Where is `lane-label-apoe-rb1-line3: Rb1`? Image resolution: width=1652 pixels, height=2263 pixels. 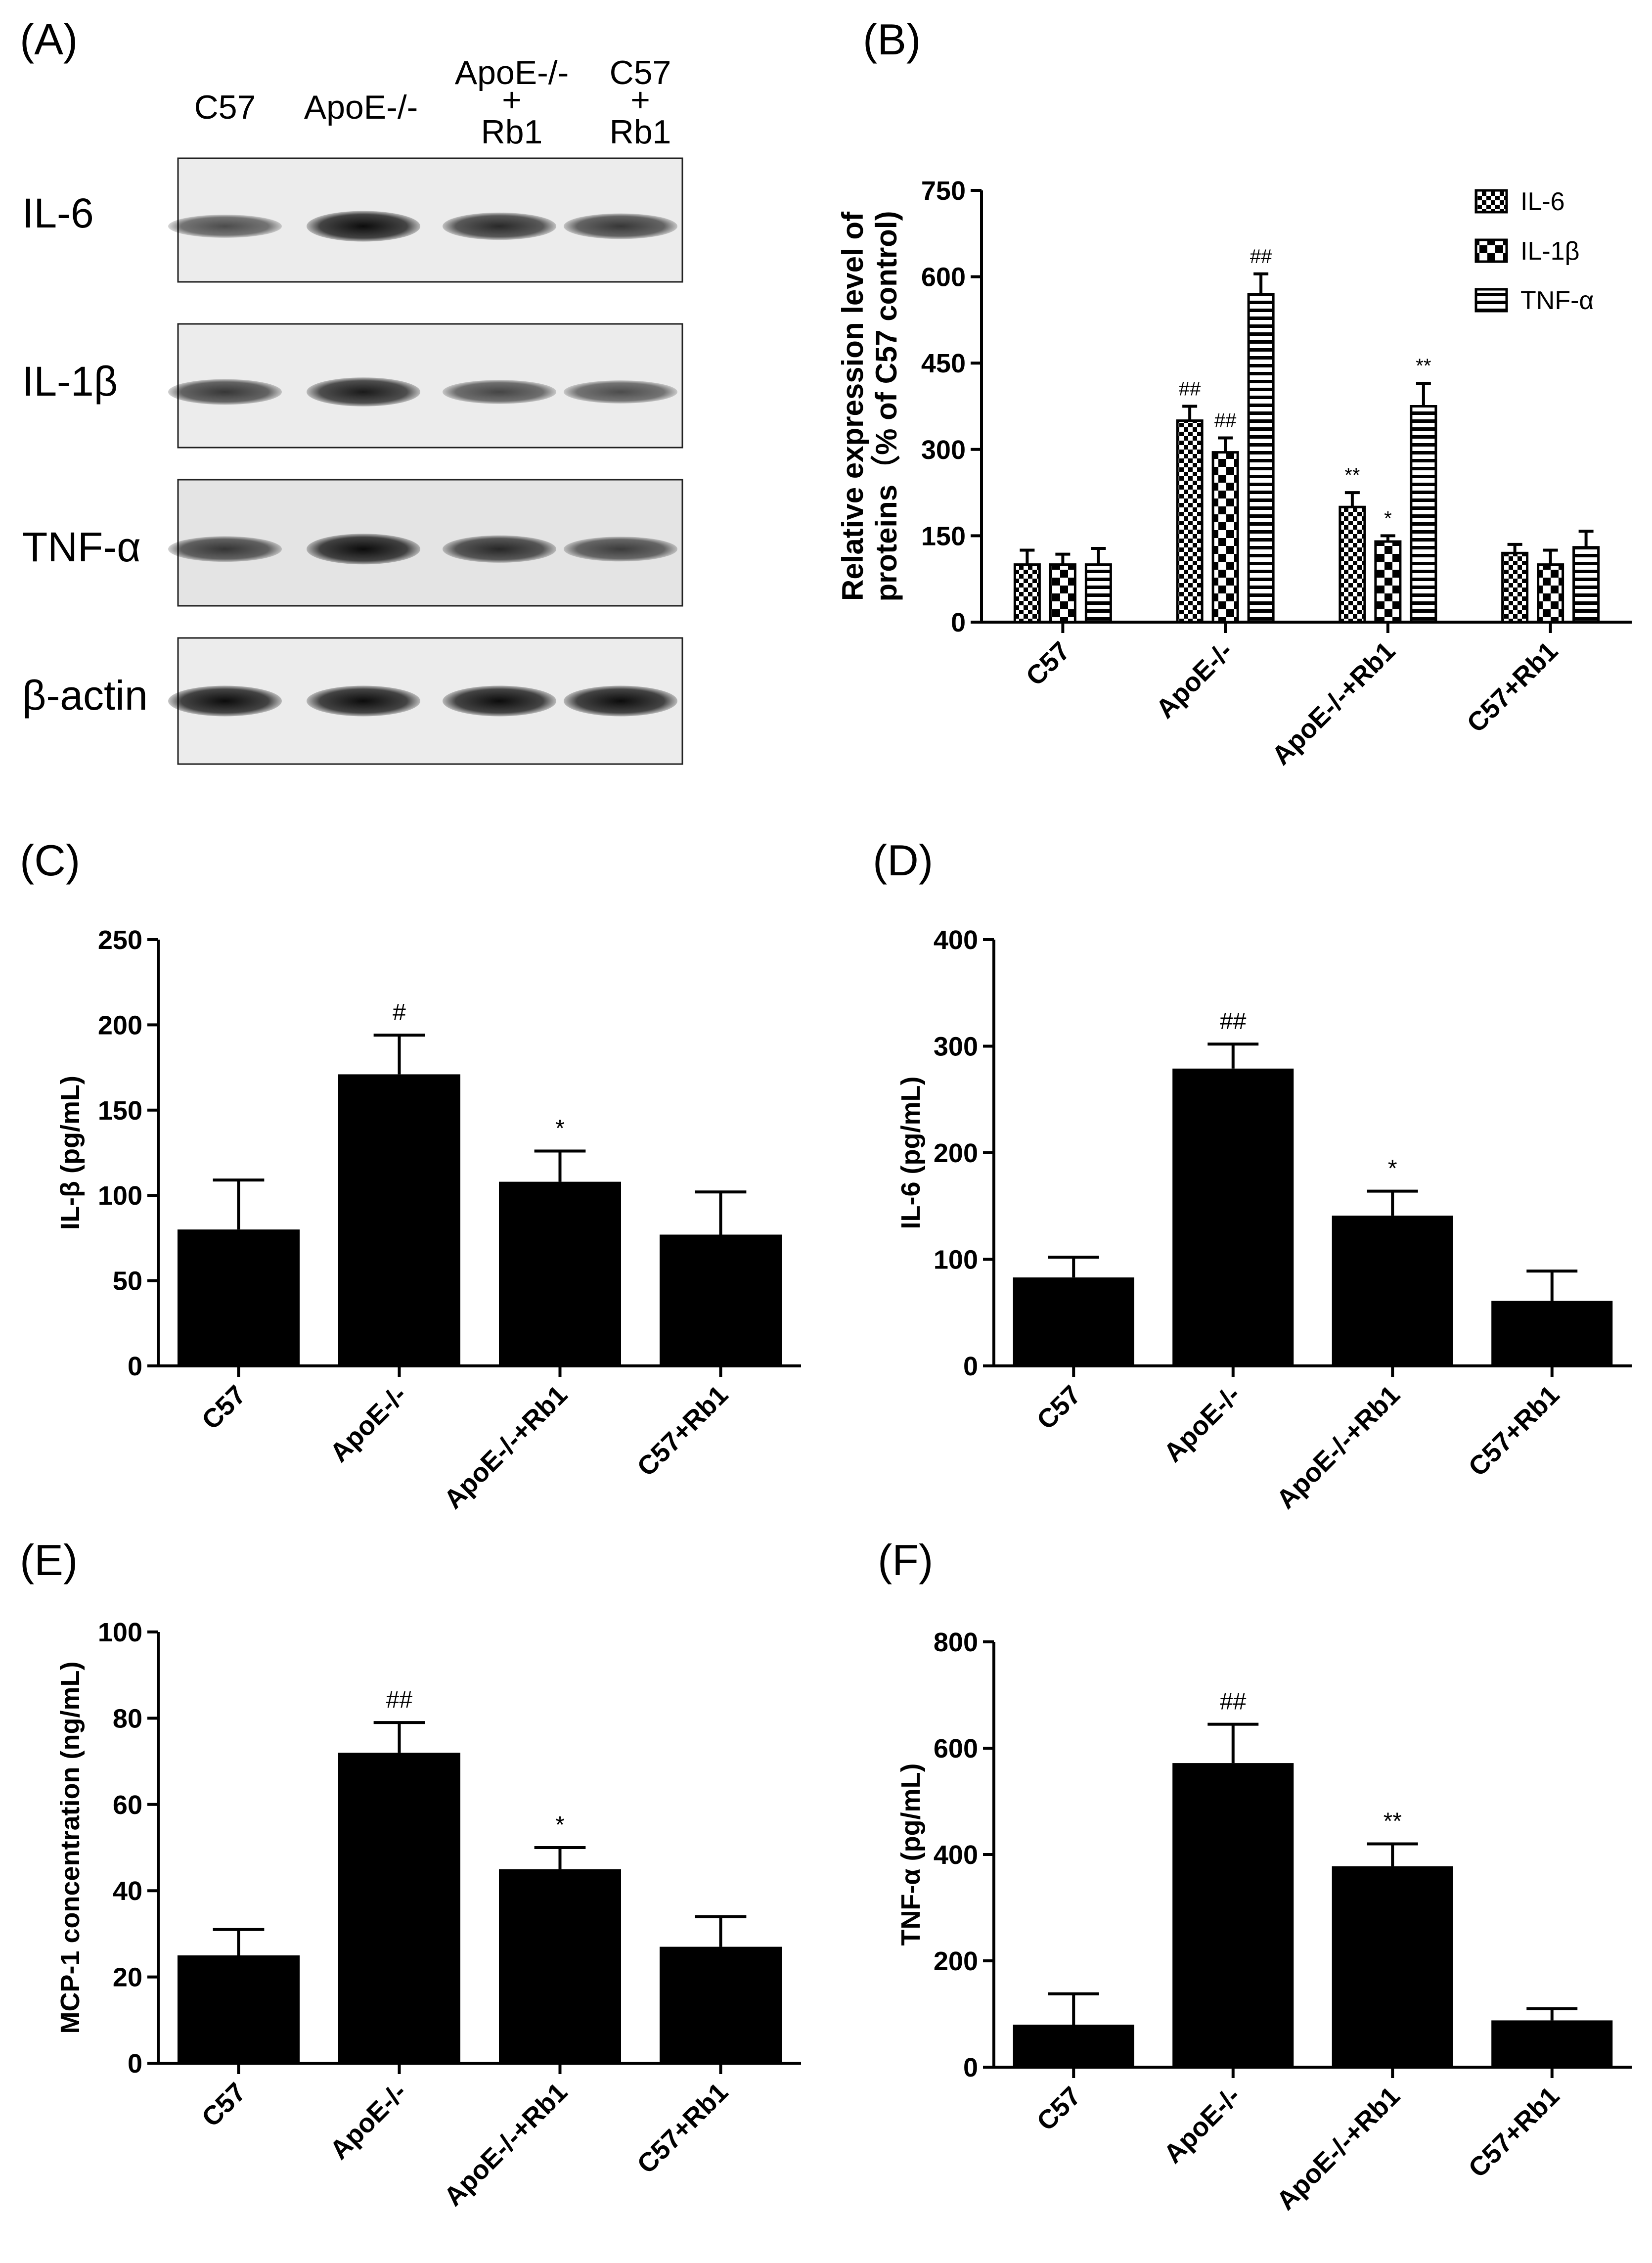
lane-label-apoe-rb1-line3: Rb1 is located at coordinates (512, 132).